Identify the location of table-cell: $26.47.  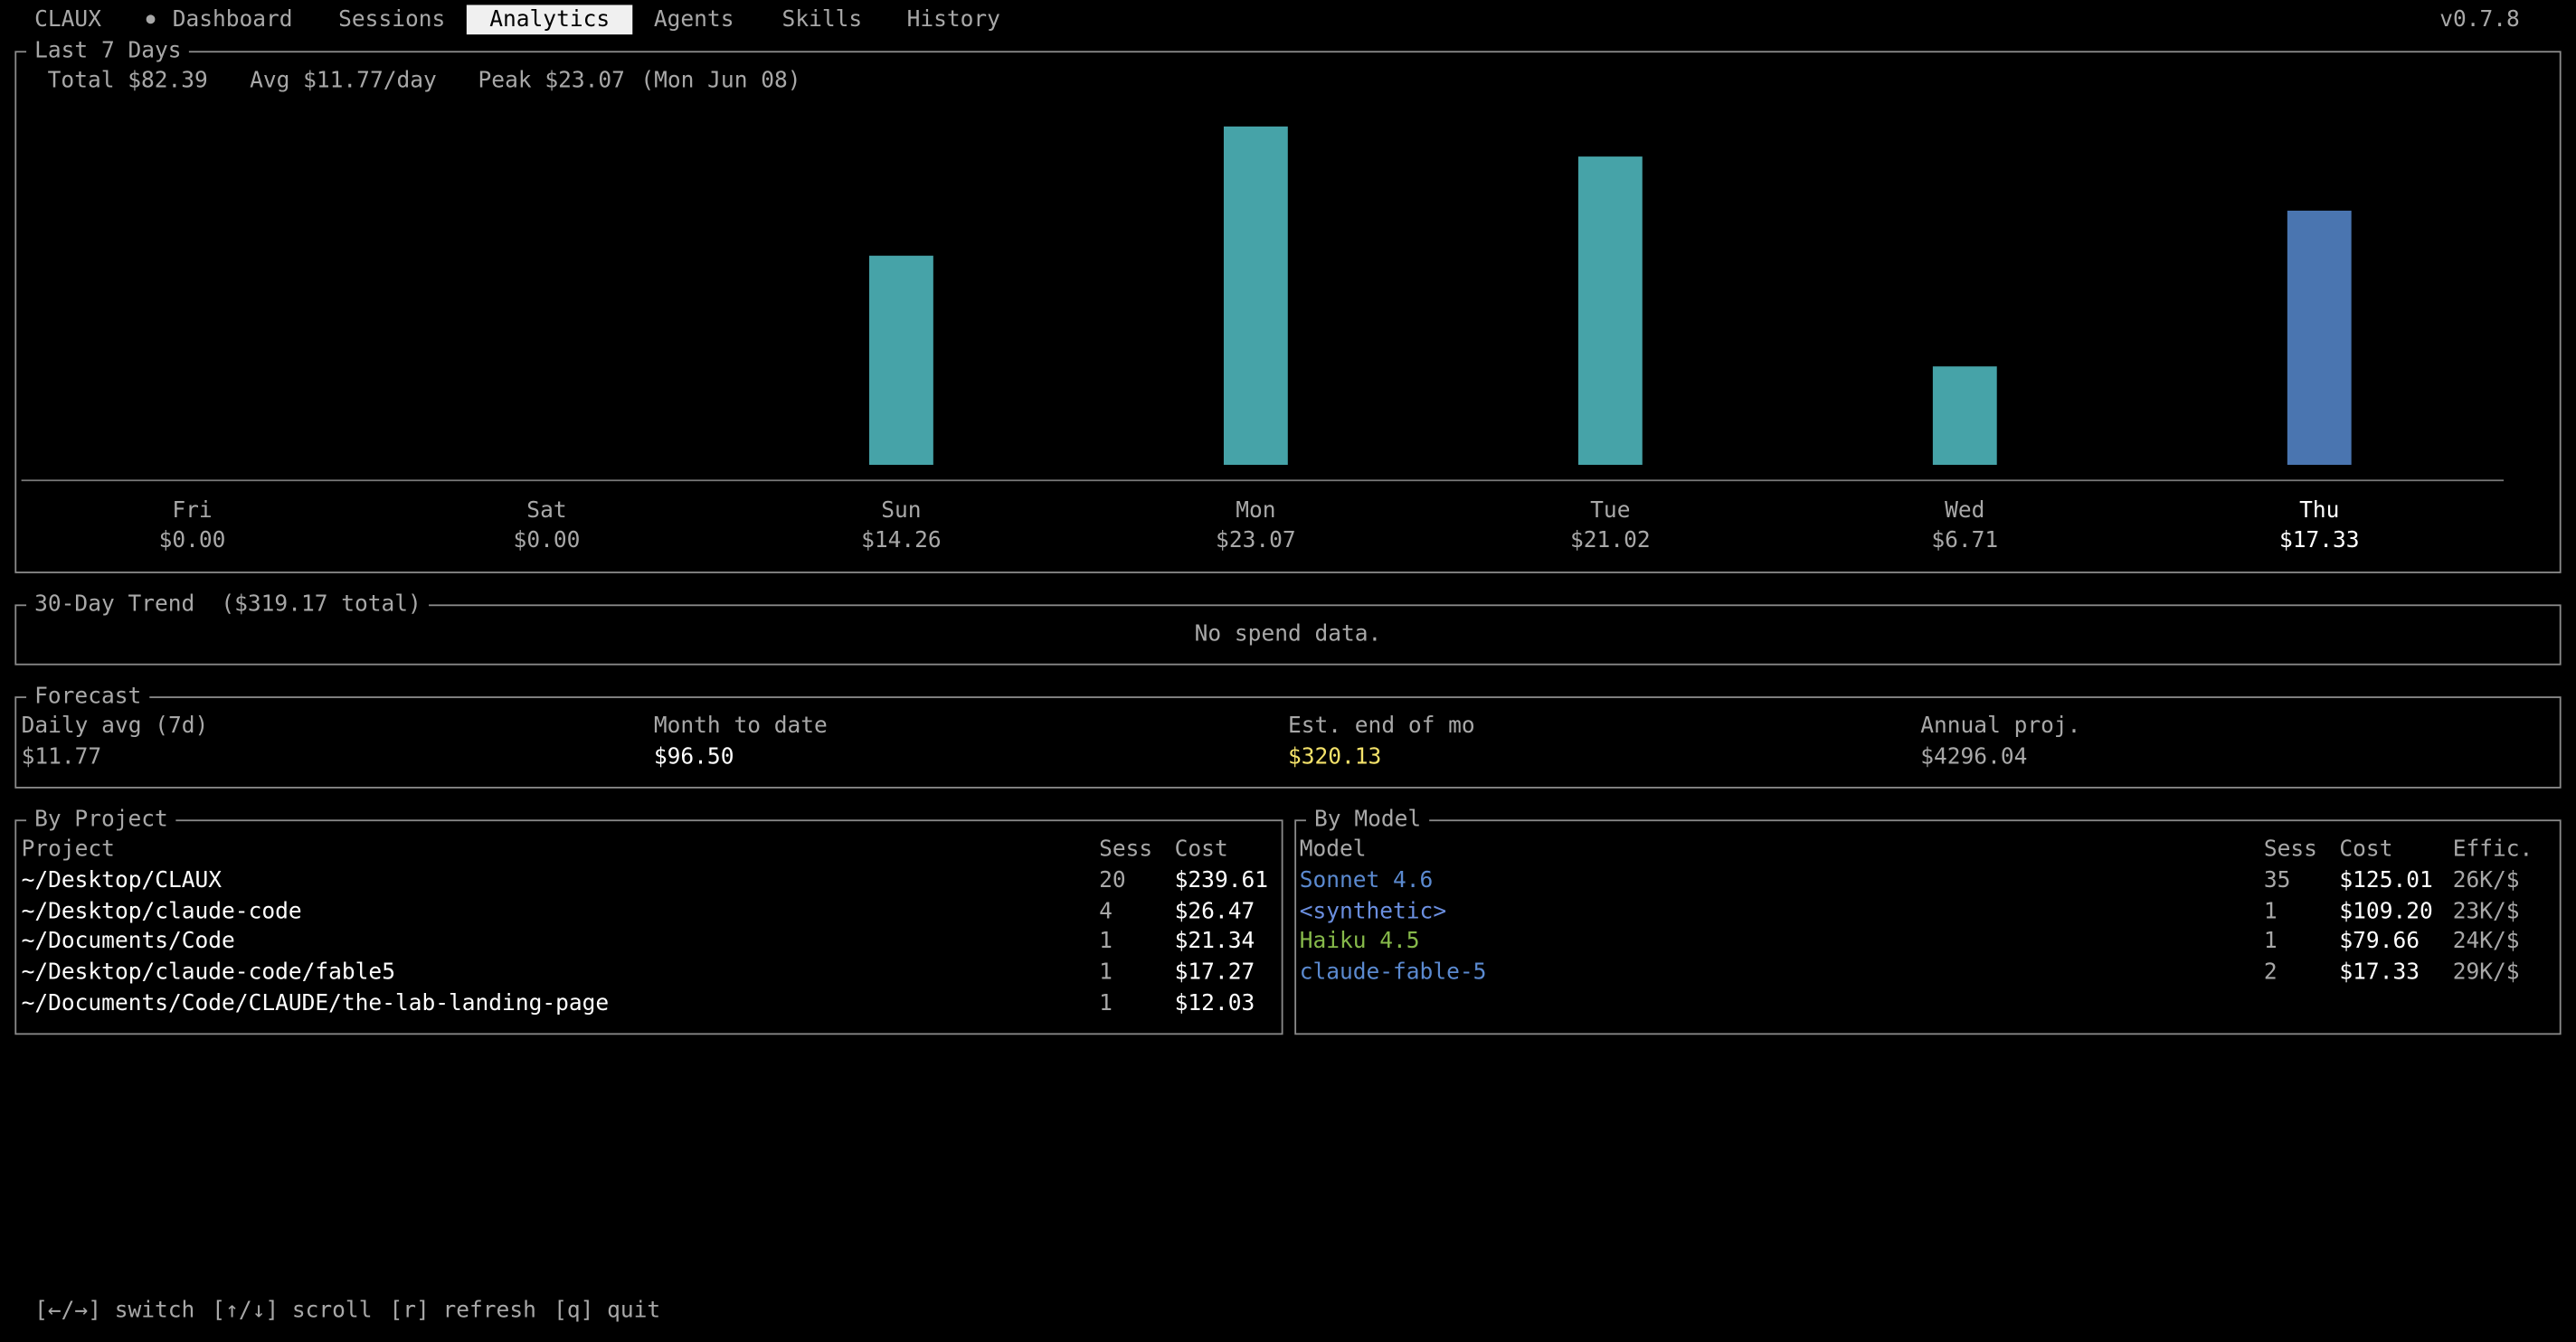
(1214, 911).